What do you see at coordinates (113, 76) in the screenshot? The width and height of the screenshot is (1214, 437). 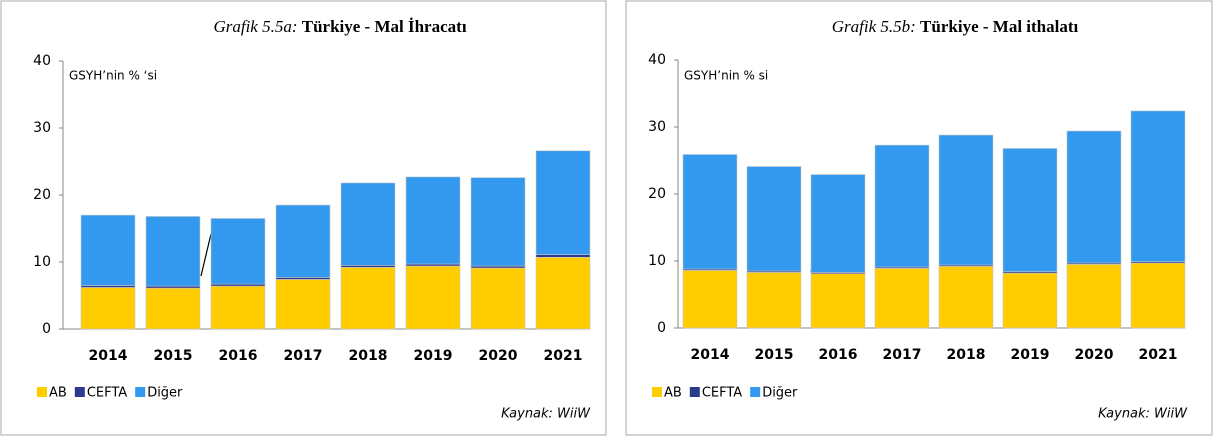 I see `subtitle: GSYH’nin % ‘si` at bounding box center [113, 76].